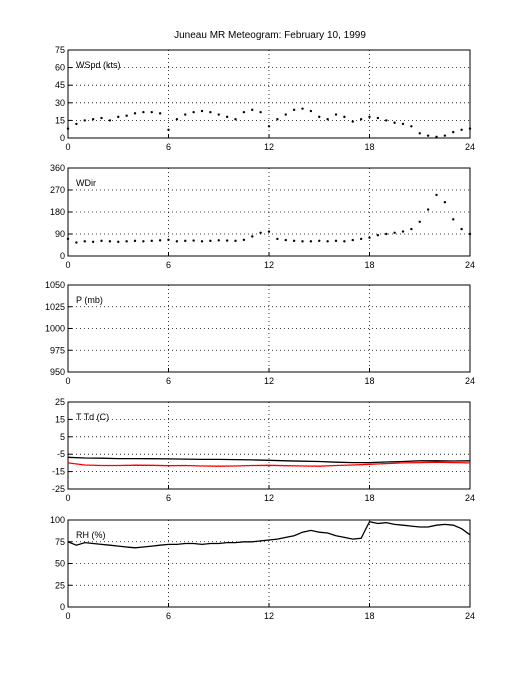 The image size is (520, 683). Describe the element at coordinates (60, 50) in the screenshot. I see `y-tick-label: 75` at that location.